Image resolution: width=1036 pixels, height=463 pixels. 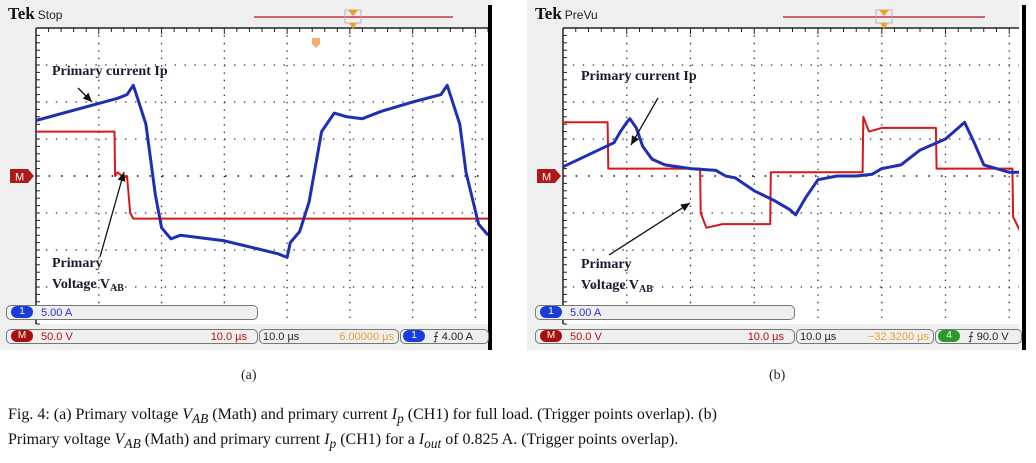 What do you see at coordinates (59, 440) in the screenshot?
I see `caption-text: Primary voltage` at bounding box center [59, 440].